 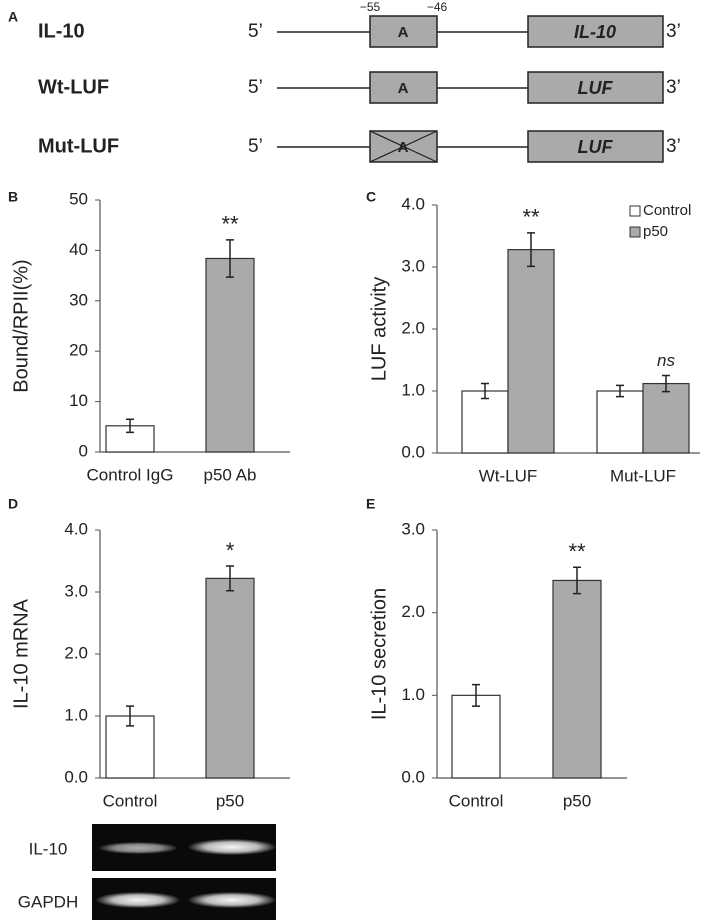 What do you see at coordinates (78, 350) in the screenshot?
I see `y-tick-label: 20` at bounding box center [78, 350].